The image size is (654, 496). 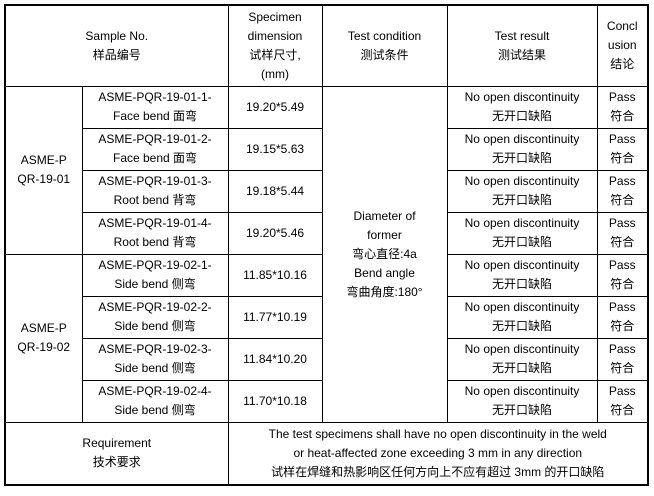 I want to click on dimension-cell: 11.85*10.16, so click(x=275, y=275).